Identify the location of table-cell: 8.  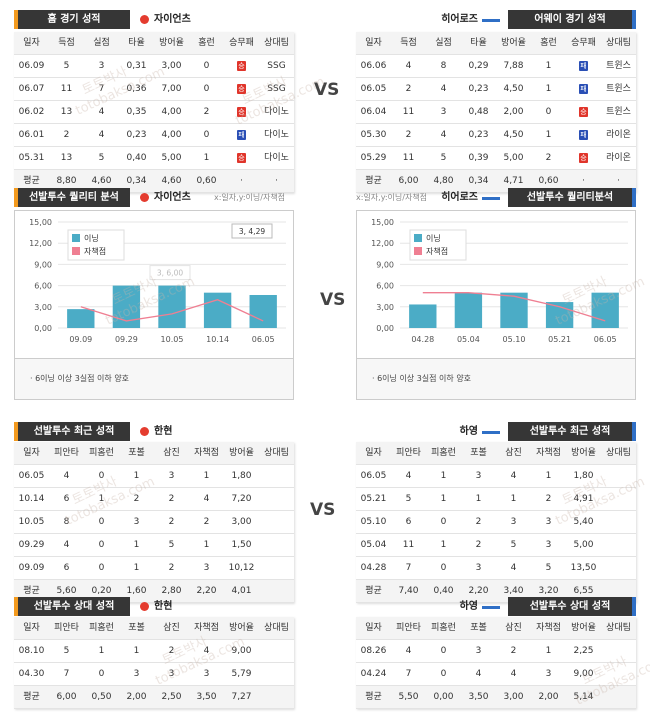
(66, 522).